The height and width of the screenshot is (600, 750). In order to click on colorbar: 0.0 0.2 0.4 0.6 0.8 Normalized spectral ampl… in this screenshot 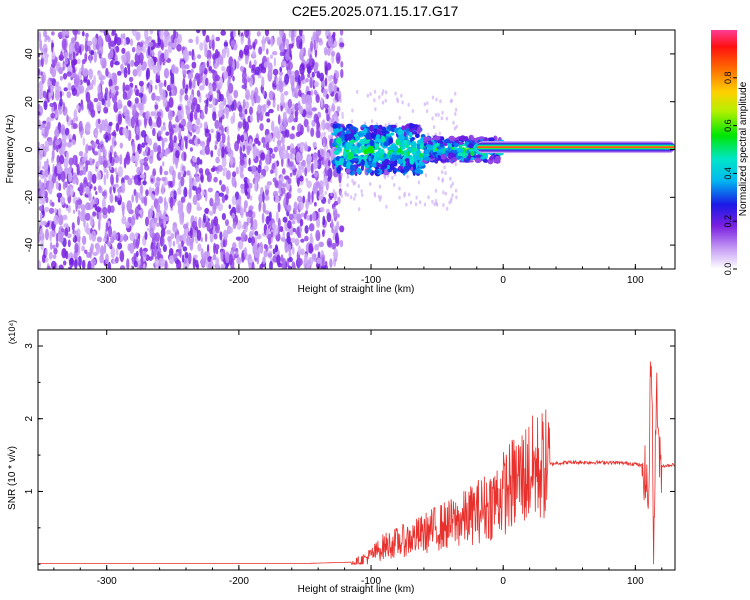, I will do `click(730, 152)`.